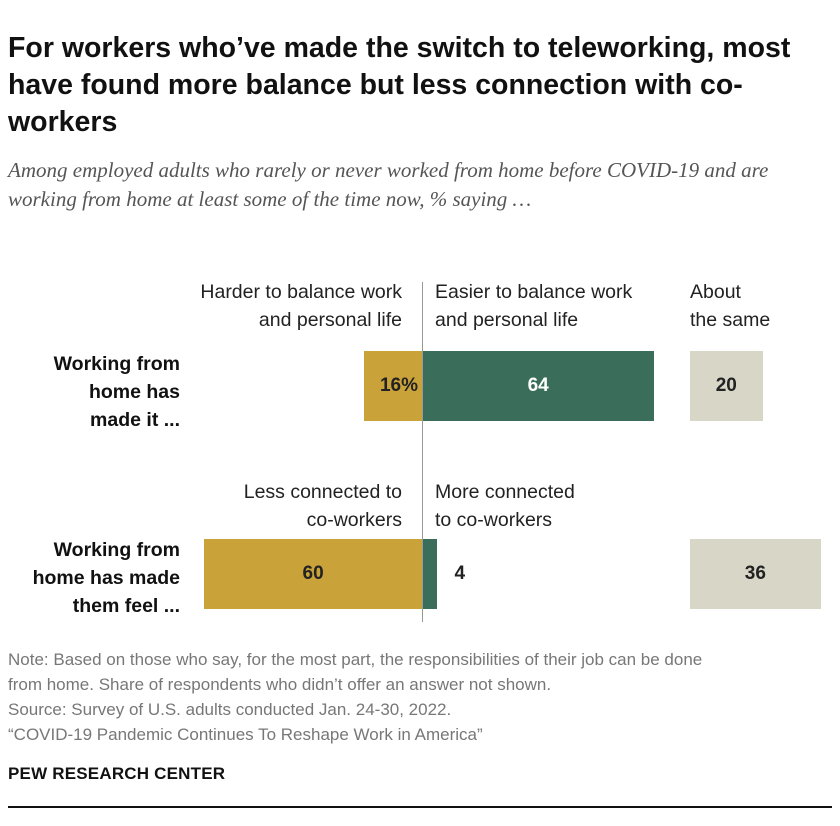 This screenshot has width=840, height=826. I want to click on value-label-more-connected: 4, so click(460, 573).